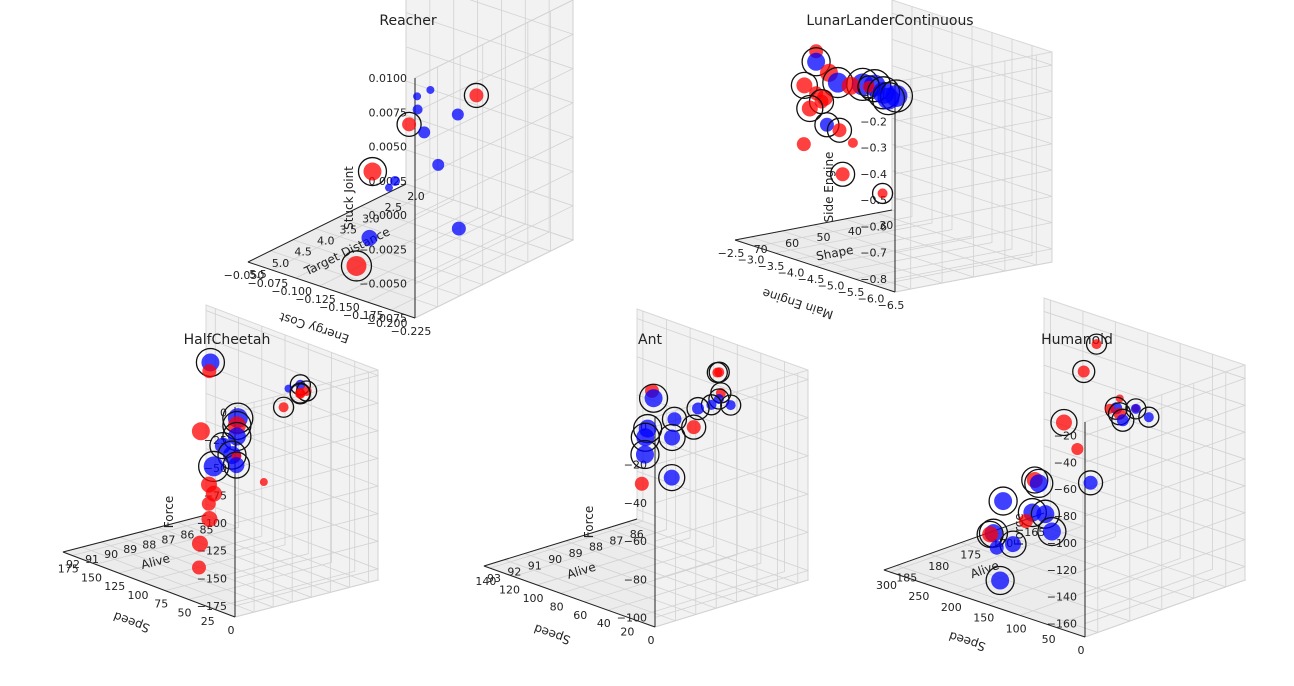  What do you see at coordinates (114, 586) in the screenshot?
I see `x-tick-label: 125` at bounding box center [114, 586].